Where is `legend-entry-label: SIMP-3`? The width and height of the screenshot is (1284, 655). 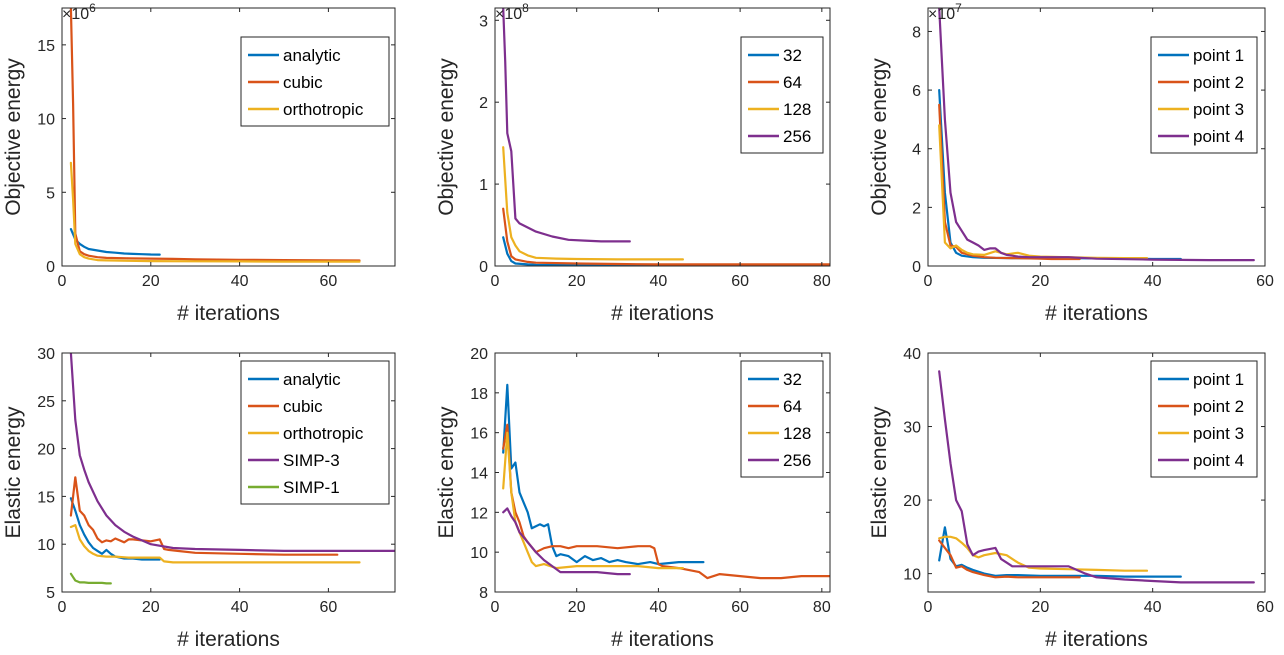
legend-entry-label: SIMP-3 is located at coordinates (311, 460).